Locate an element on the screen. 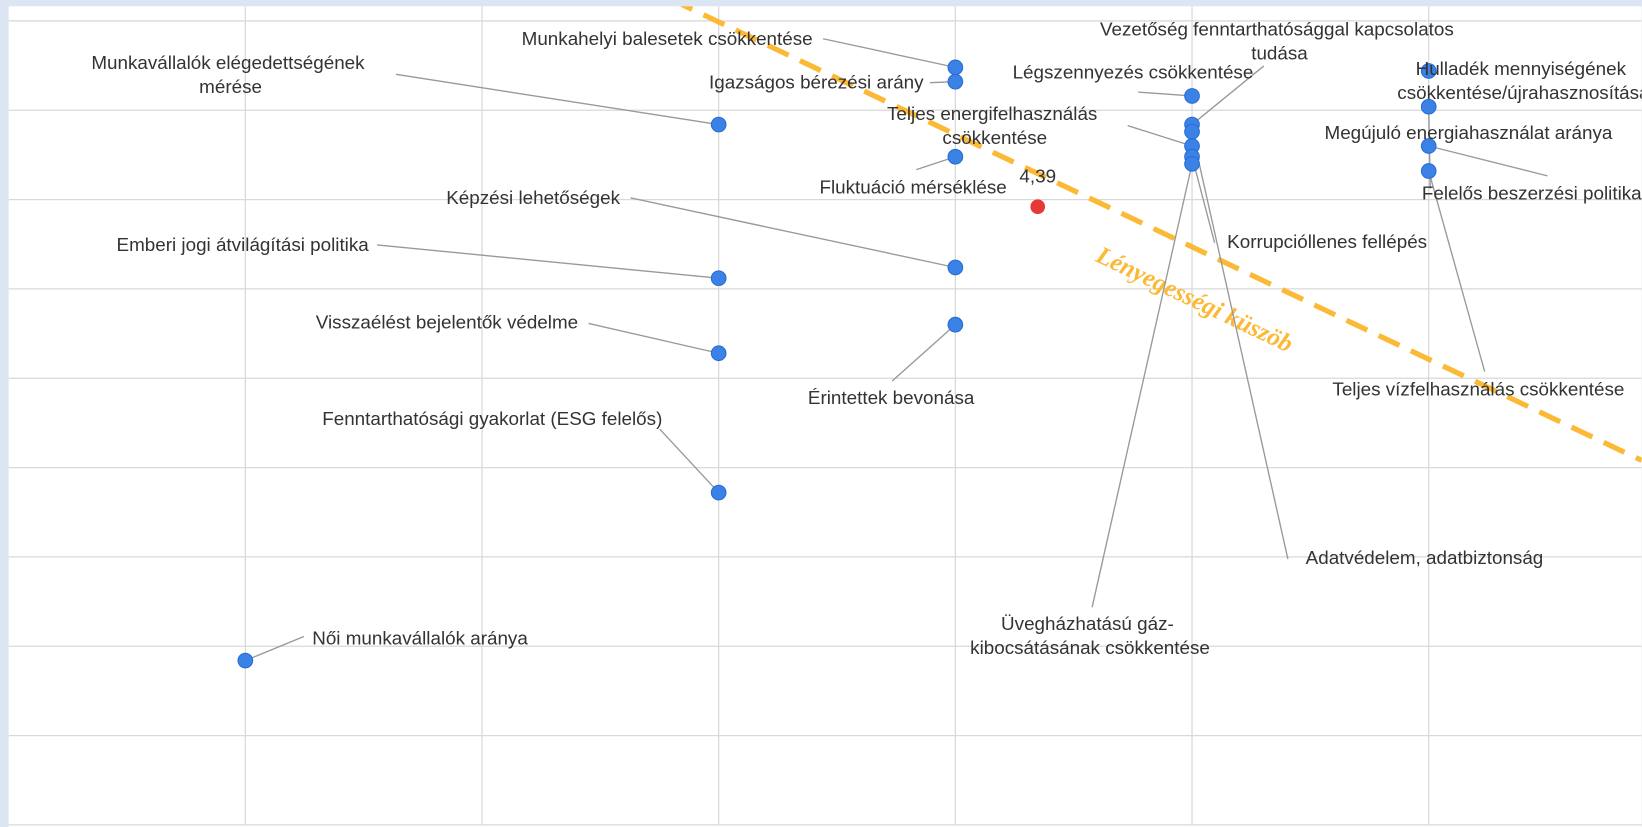  point-label: Teljes vízfelhasználás csökkentése is located at coordinates (1478, 388).